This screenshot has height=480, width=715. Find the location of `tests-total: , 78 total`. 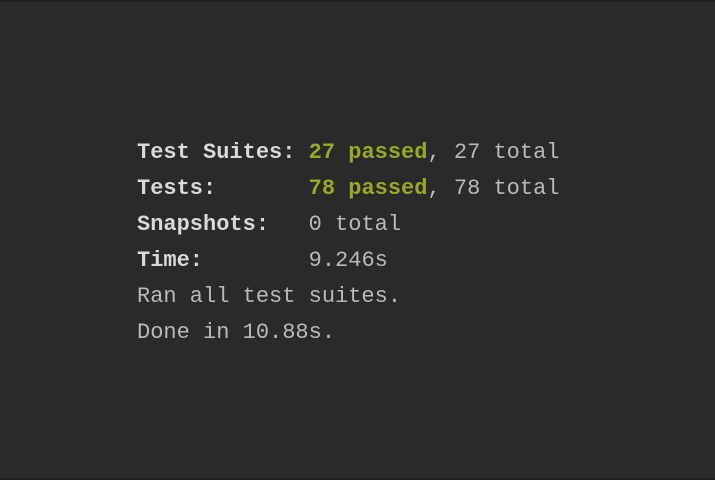

tests-total: , 78 total is located at coordinates (493, 188).